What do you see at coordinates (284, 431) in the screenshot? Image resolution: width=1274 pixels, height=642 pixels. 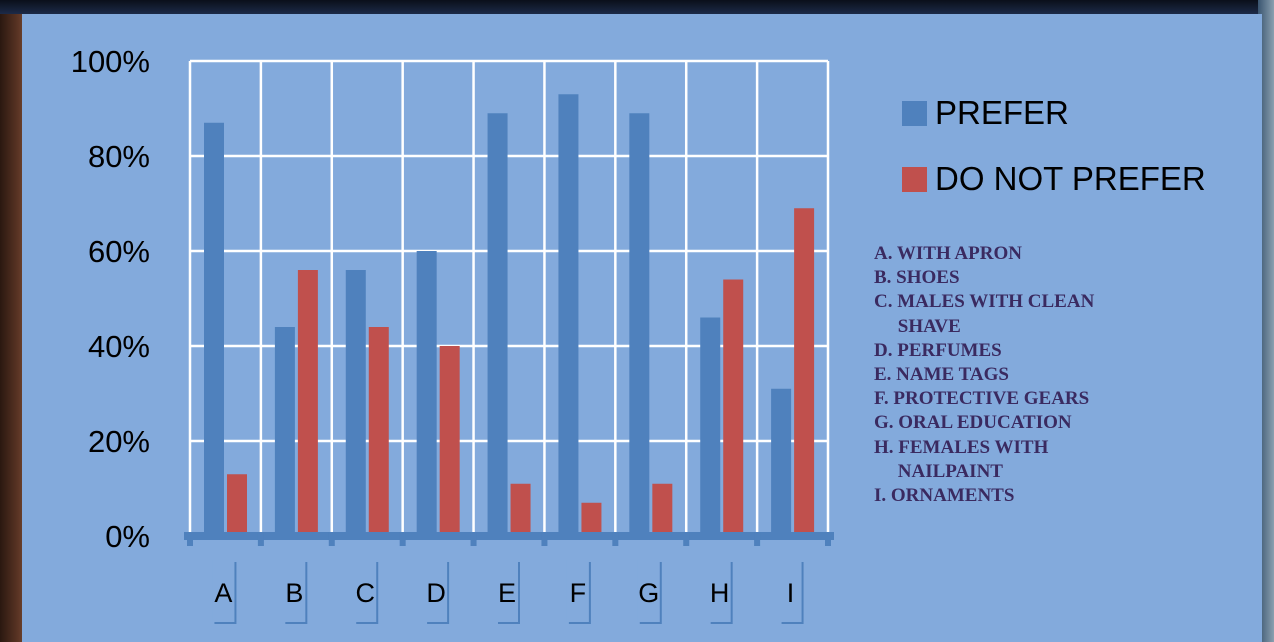 I see `bar-prefer-b` at bounding box center [284, 431].